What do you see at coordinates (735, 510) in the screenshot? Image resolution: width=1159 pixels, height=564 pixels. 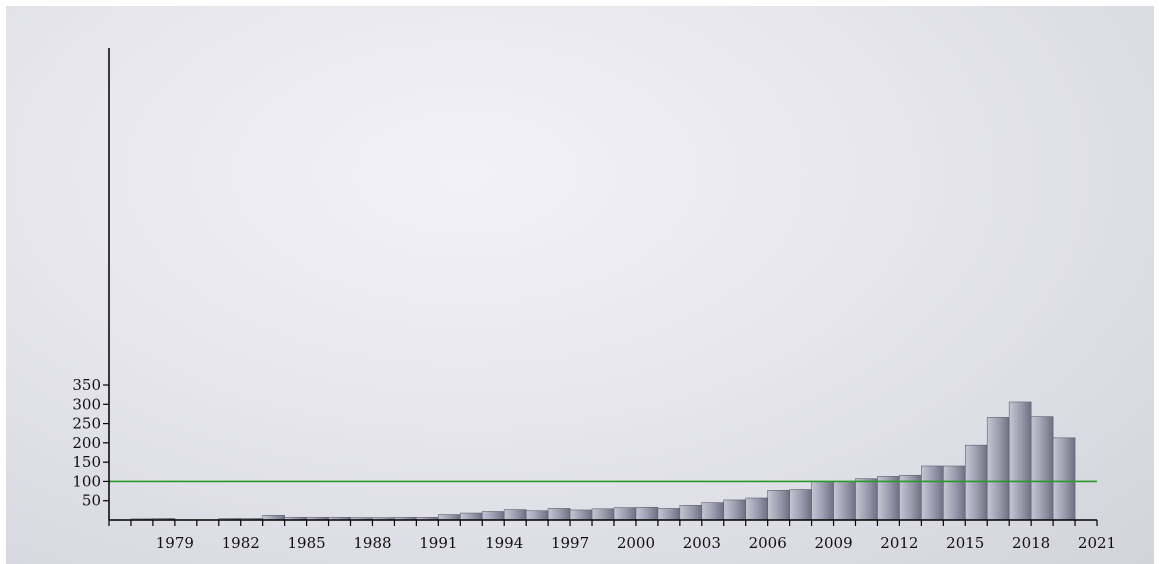 I see `bar-2005` at bounding box center [735, 510].